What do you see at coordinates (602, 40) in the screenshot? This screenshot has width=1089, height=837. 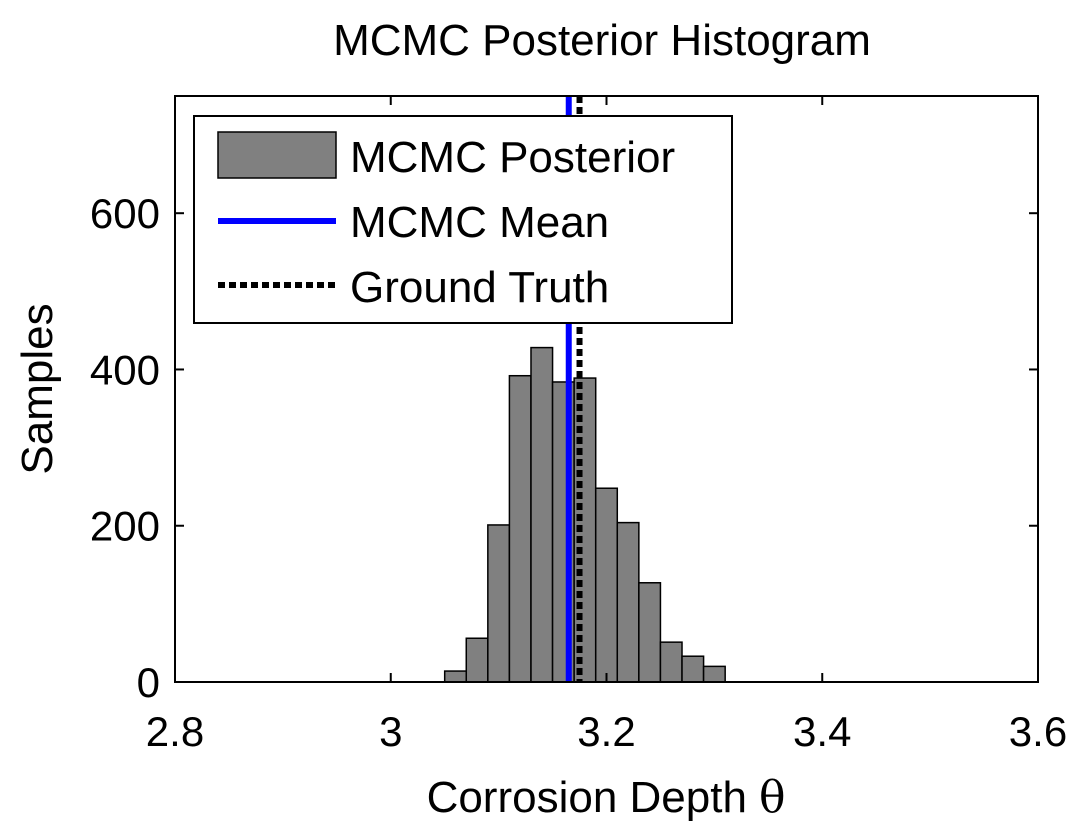 I see `chart-title: MCMC Posterior Histogram` at bounding box center [602, 40].